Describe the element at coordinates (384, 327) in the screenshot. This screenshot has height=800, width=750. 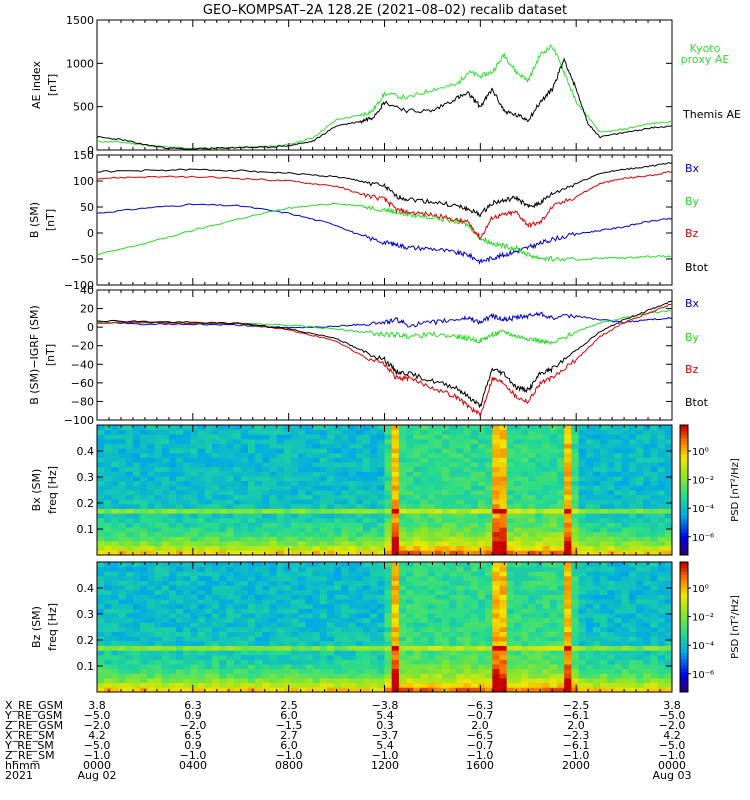
I see `bigrf-panel-series-by` at that location.